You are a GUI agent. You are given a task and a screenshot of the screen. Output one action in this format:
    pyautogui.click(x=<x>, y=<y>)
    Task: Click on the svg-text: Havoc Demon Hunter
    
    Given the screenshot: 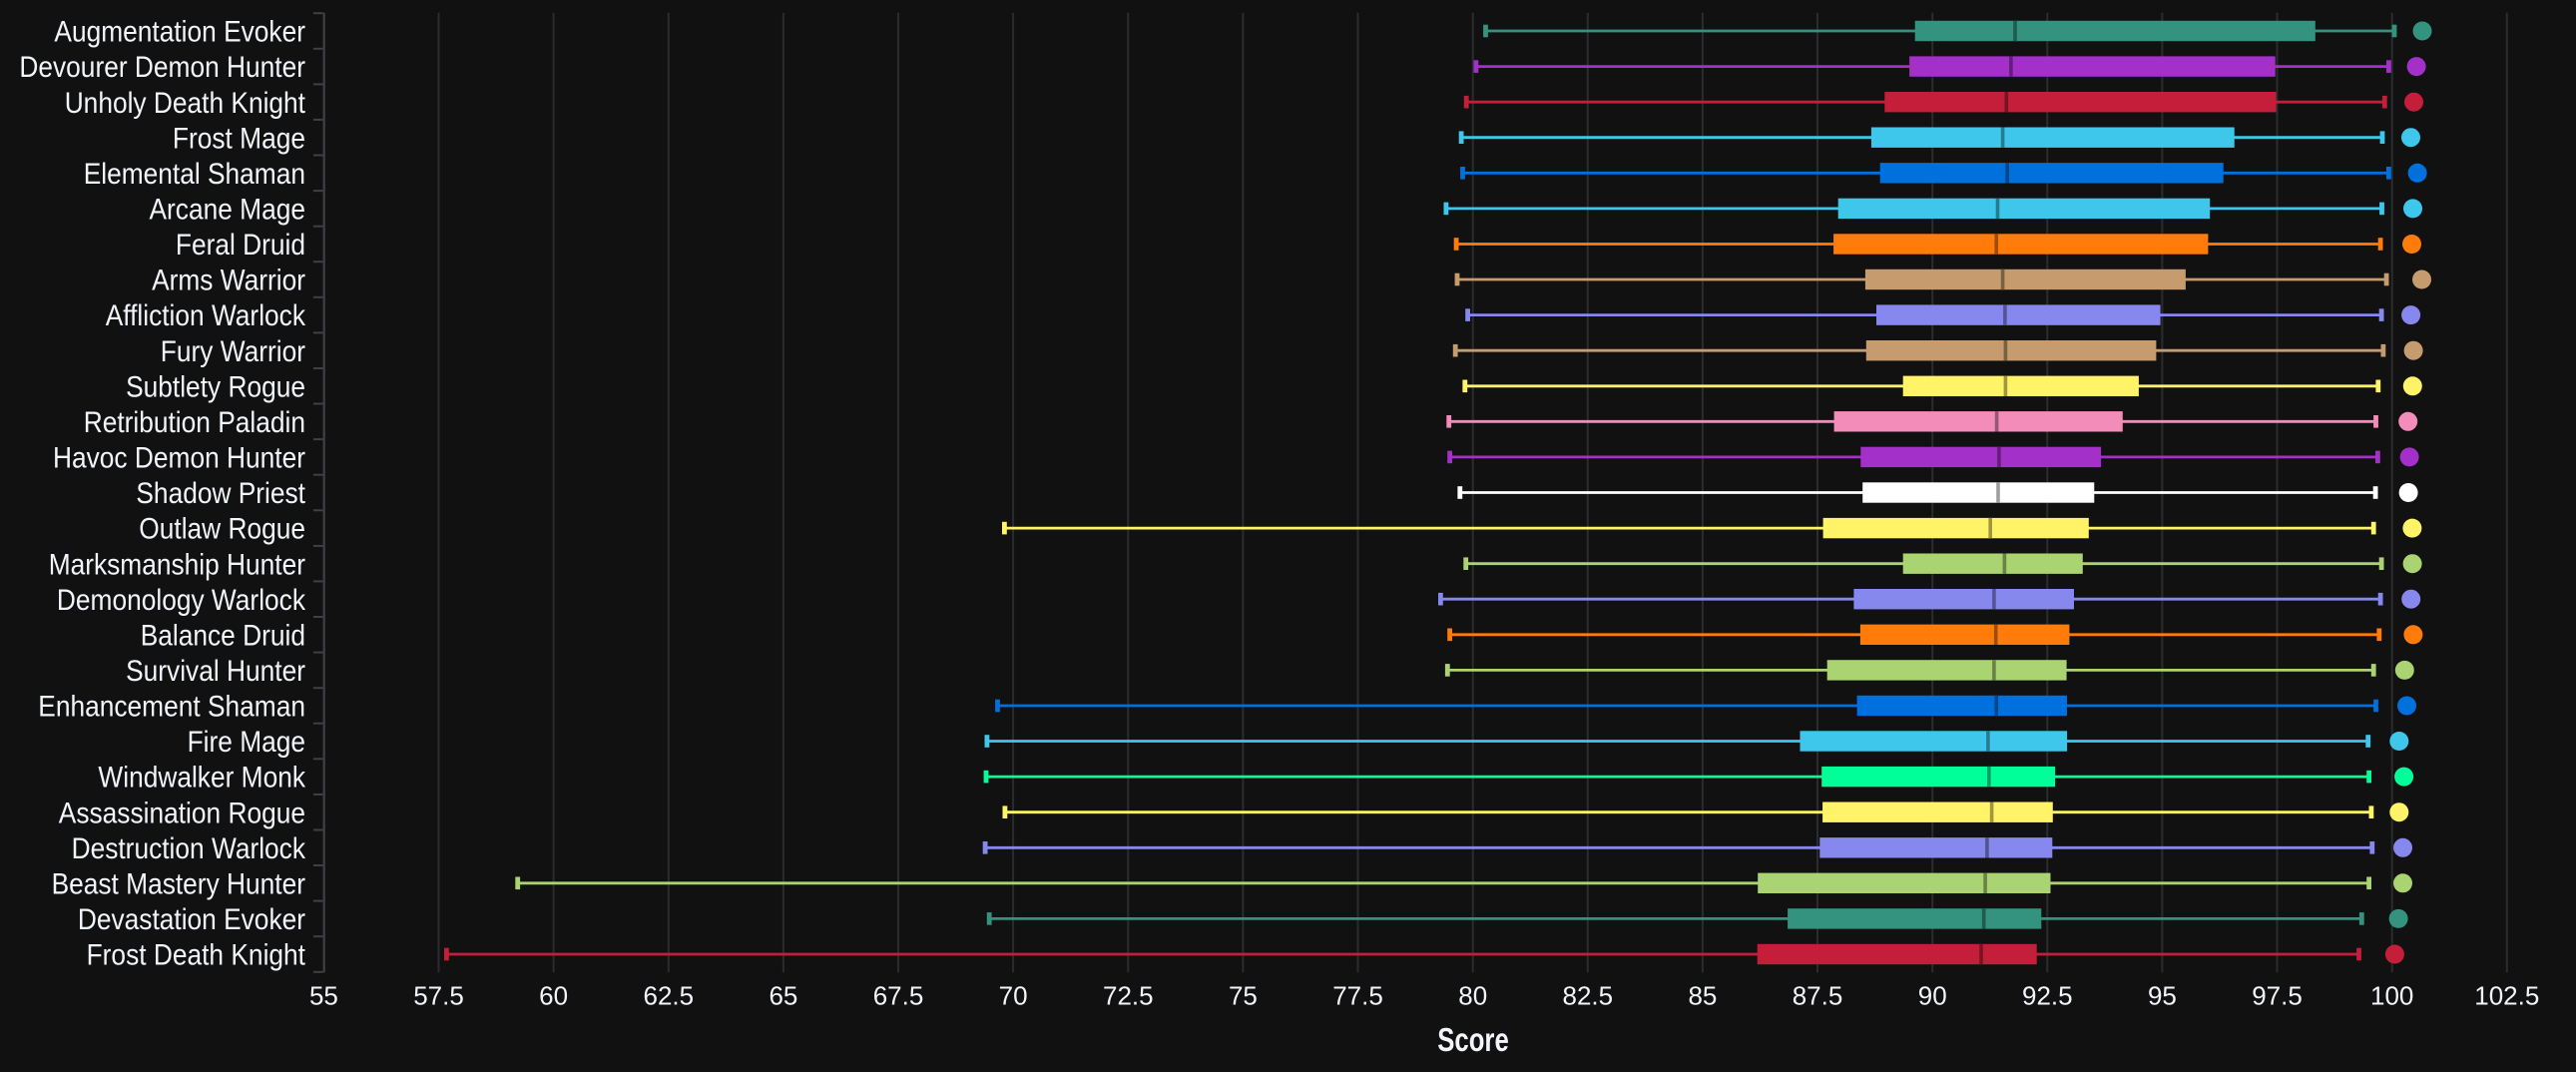 What is the action you would take?
    pyautogui.click(x=179, y=458)
    